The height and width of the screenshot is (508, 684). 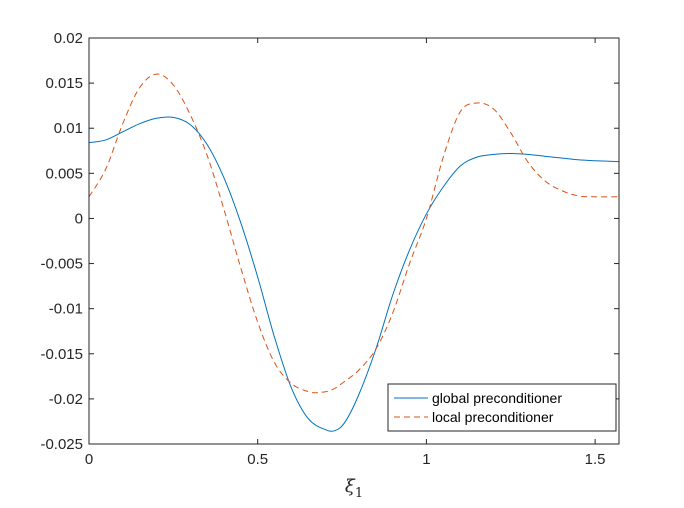 What do you see at coordinates (61, 354) in the screenshot?
I see `y-tick-label: -0.015` at bounding box center [61, 354].